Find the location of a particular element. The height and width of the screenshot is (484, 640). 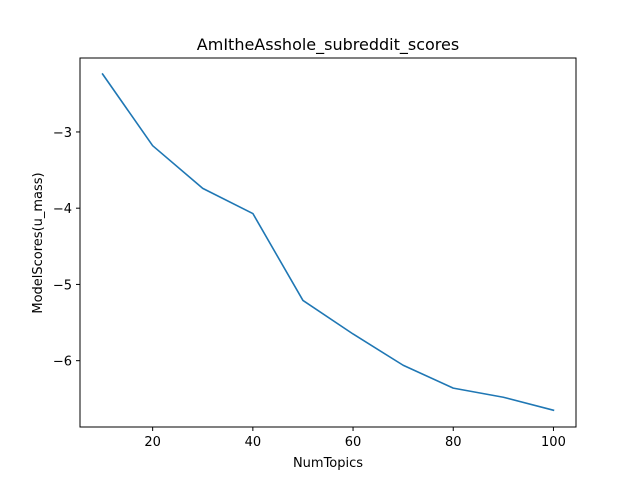

x-tick-label: 60 is located at coordinates (353, 442).